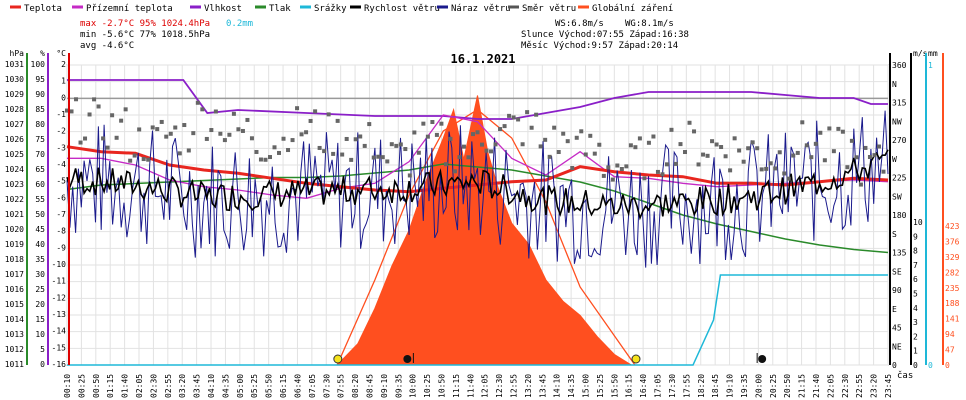 This screenshot has width=966, height=400. I want to click on x-tick: 12:55, so click(514, 386).